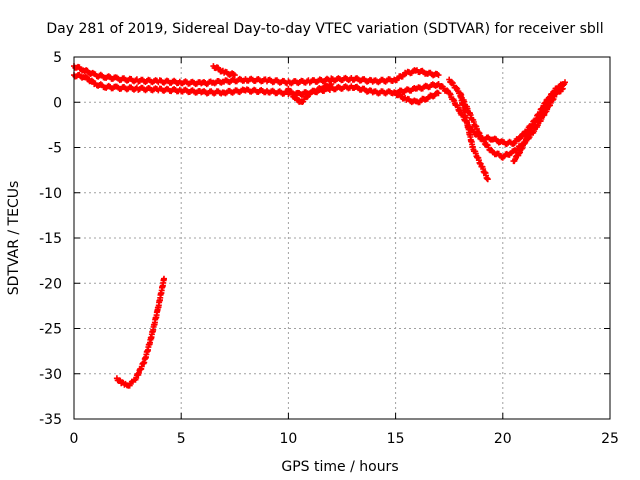 The image size is (640, 480). What do you see at coordinates (50, 194) in the screenshot?
I see `y-tick-label: -10` at bounding box center [50, 194].